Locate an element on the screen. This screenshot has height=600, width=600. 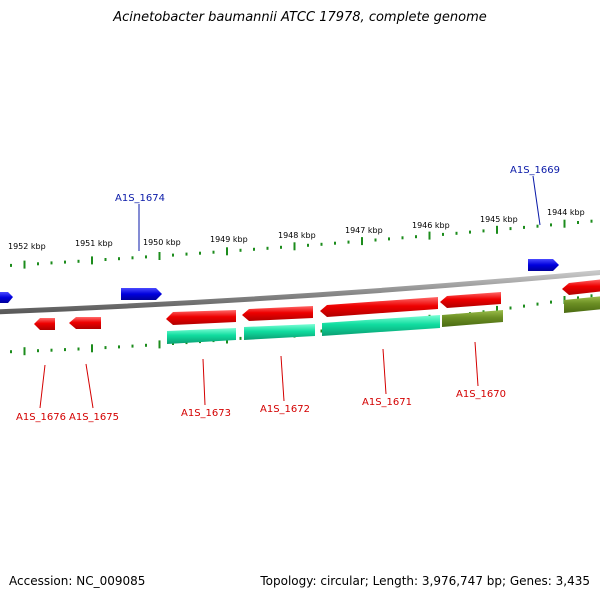
label-a1s-1670: A1S_1670 is located at coordinates (481, 394).